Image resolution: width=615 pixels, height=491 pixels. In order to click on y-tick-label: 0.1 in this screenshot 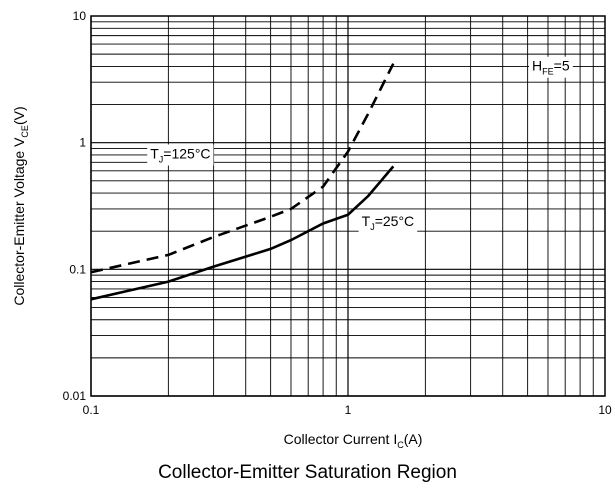, I will do `click(77, 269)`.